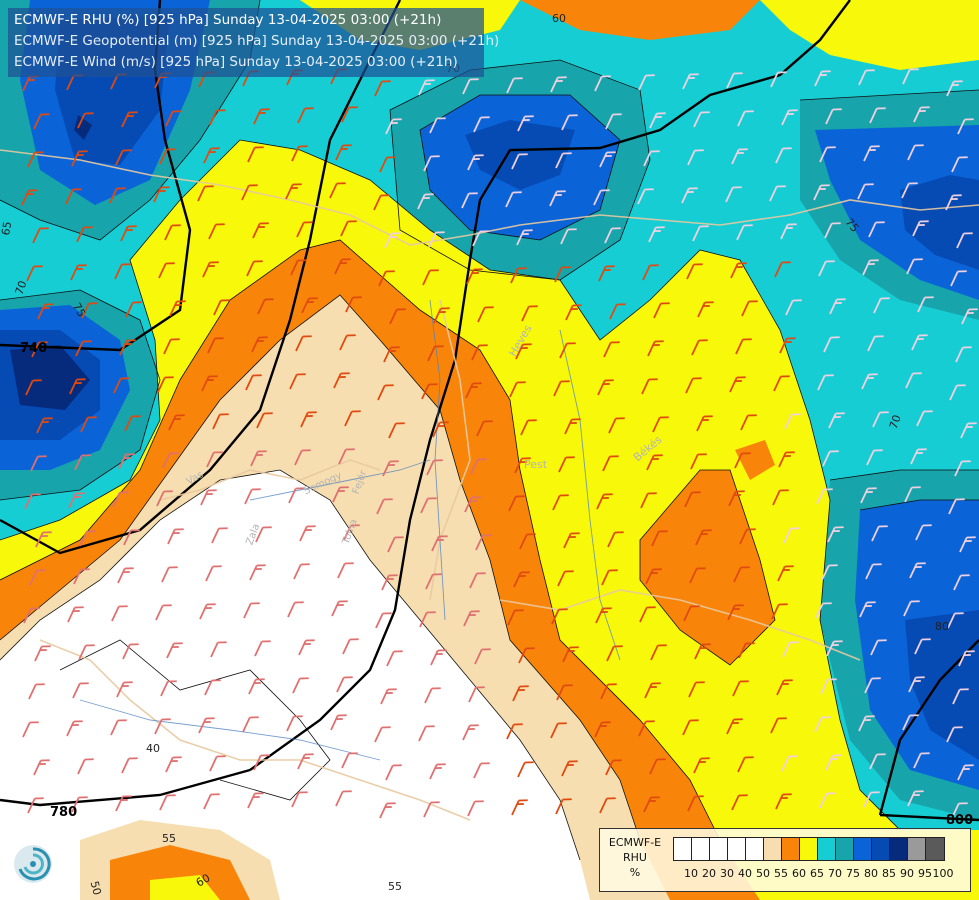  Describe the element at coordinates (942, 685) in the screenshot. I see `fill-darkblue-se` at that location.